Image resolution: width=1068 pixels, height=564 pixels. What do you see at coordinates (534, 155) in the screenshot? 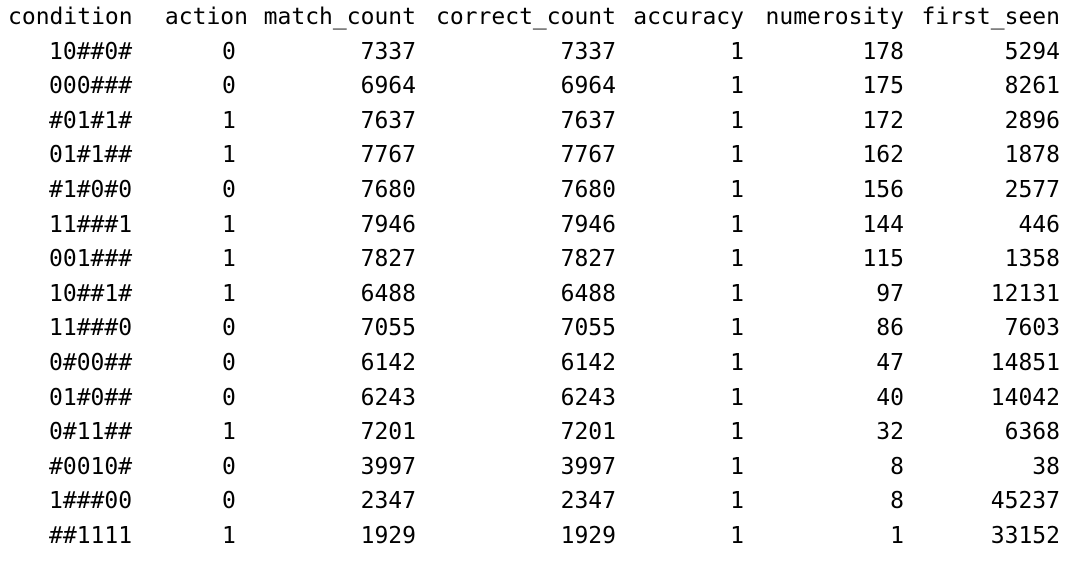
I see `table-row: 01#1## 1 7767 7767 1 162 1878` at bounding box center [534, 155].